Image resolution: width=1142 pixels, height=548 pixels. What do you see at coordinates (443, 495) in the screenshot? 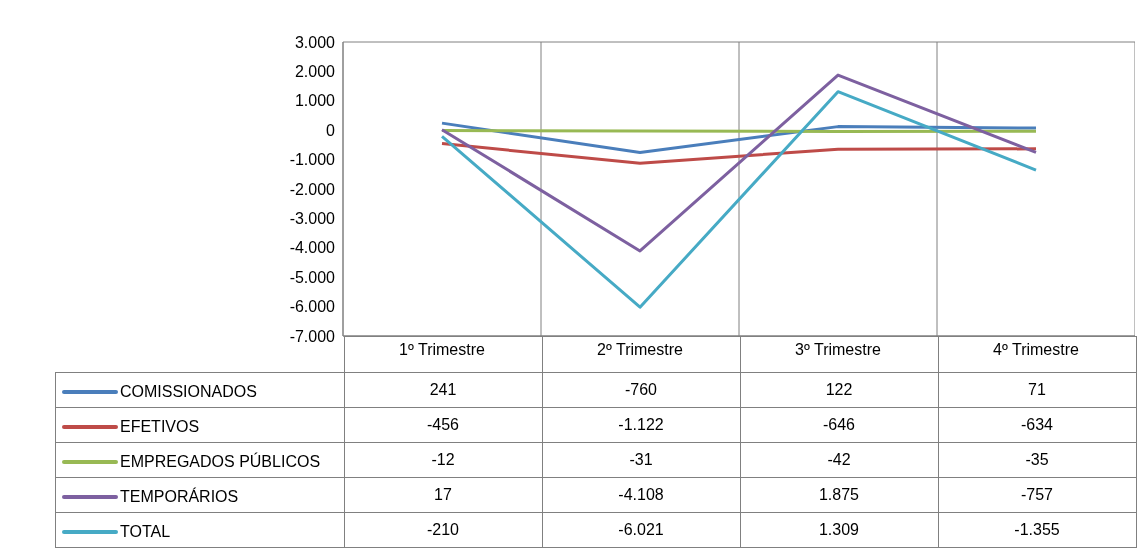
I see `data-label: 17` at bounding box center [443, 495].